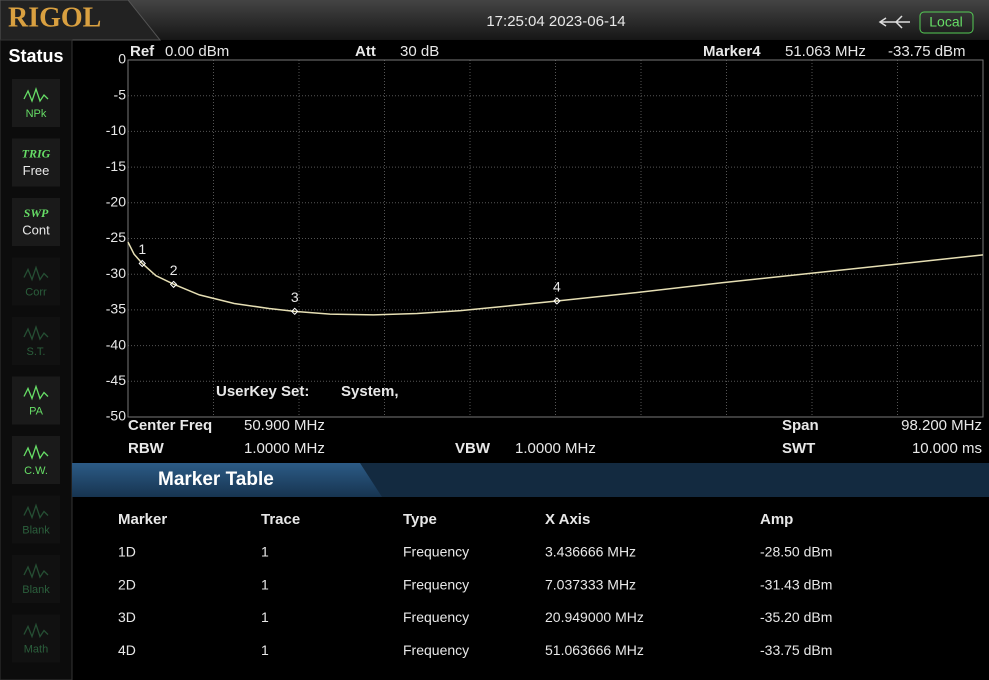  I want to click on marker-label: 1, so click(142, 249).